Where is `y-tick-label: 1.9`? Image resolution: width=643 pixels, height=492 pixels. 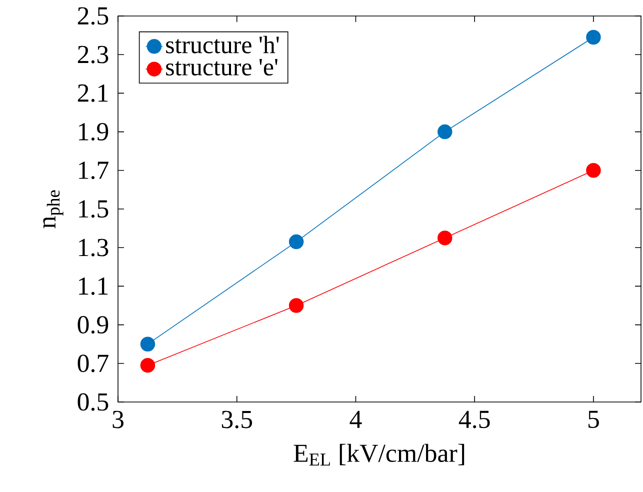
y-tick-label: 1.9 is located at coordinates (93, 132).